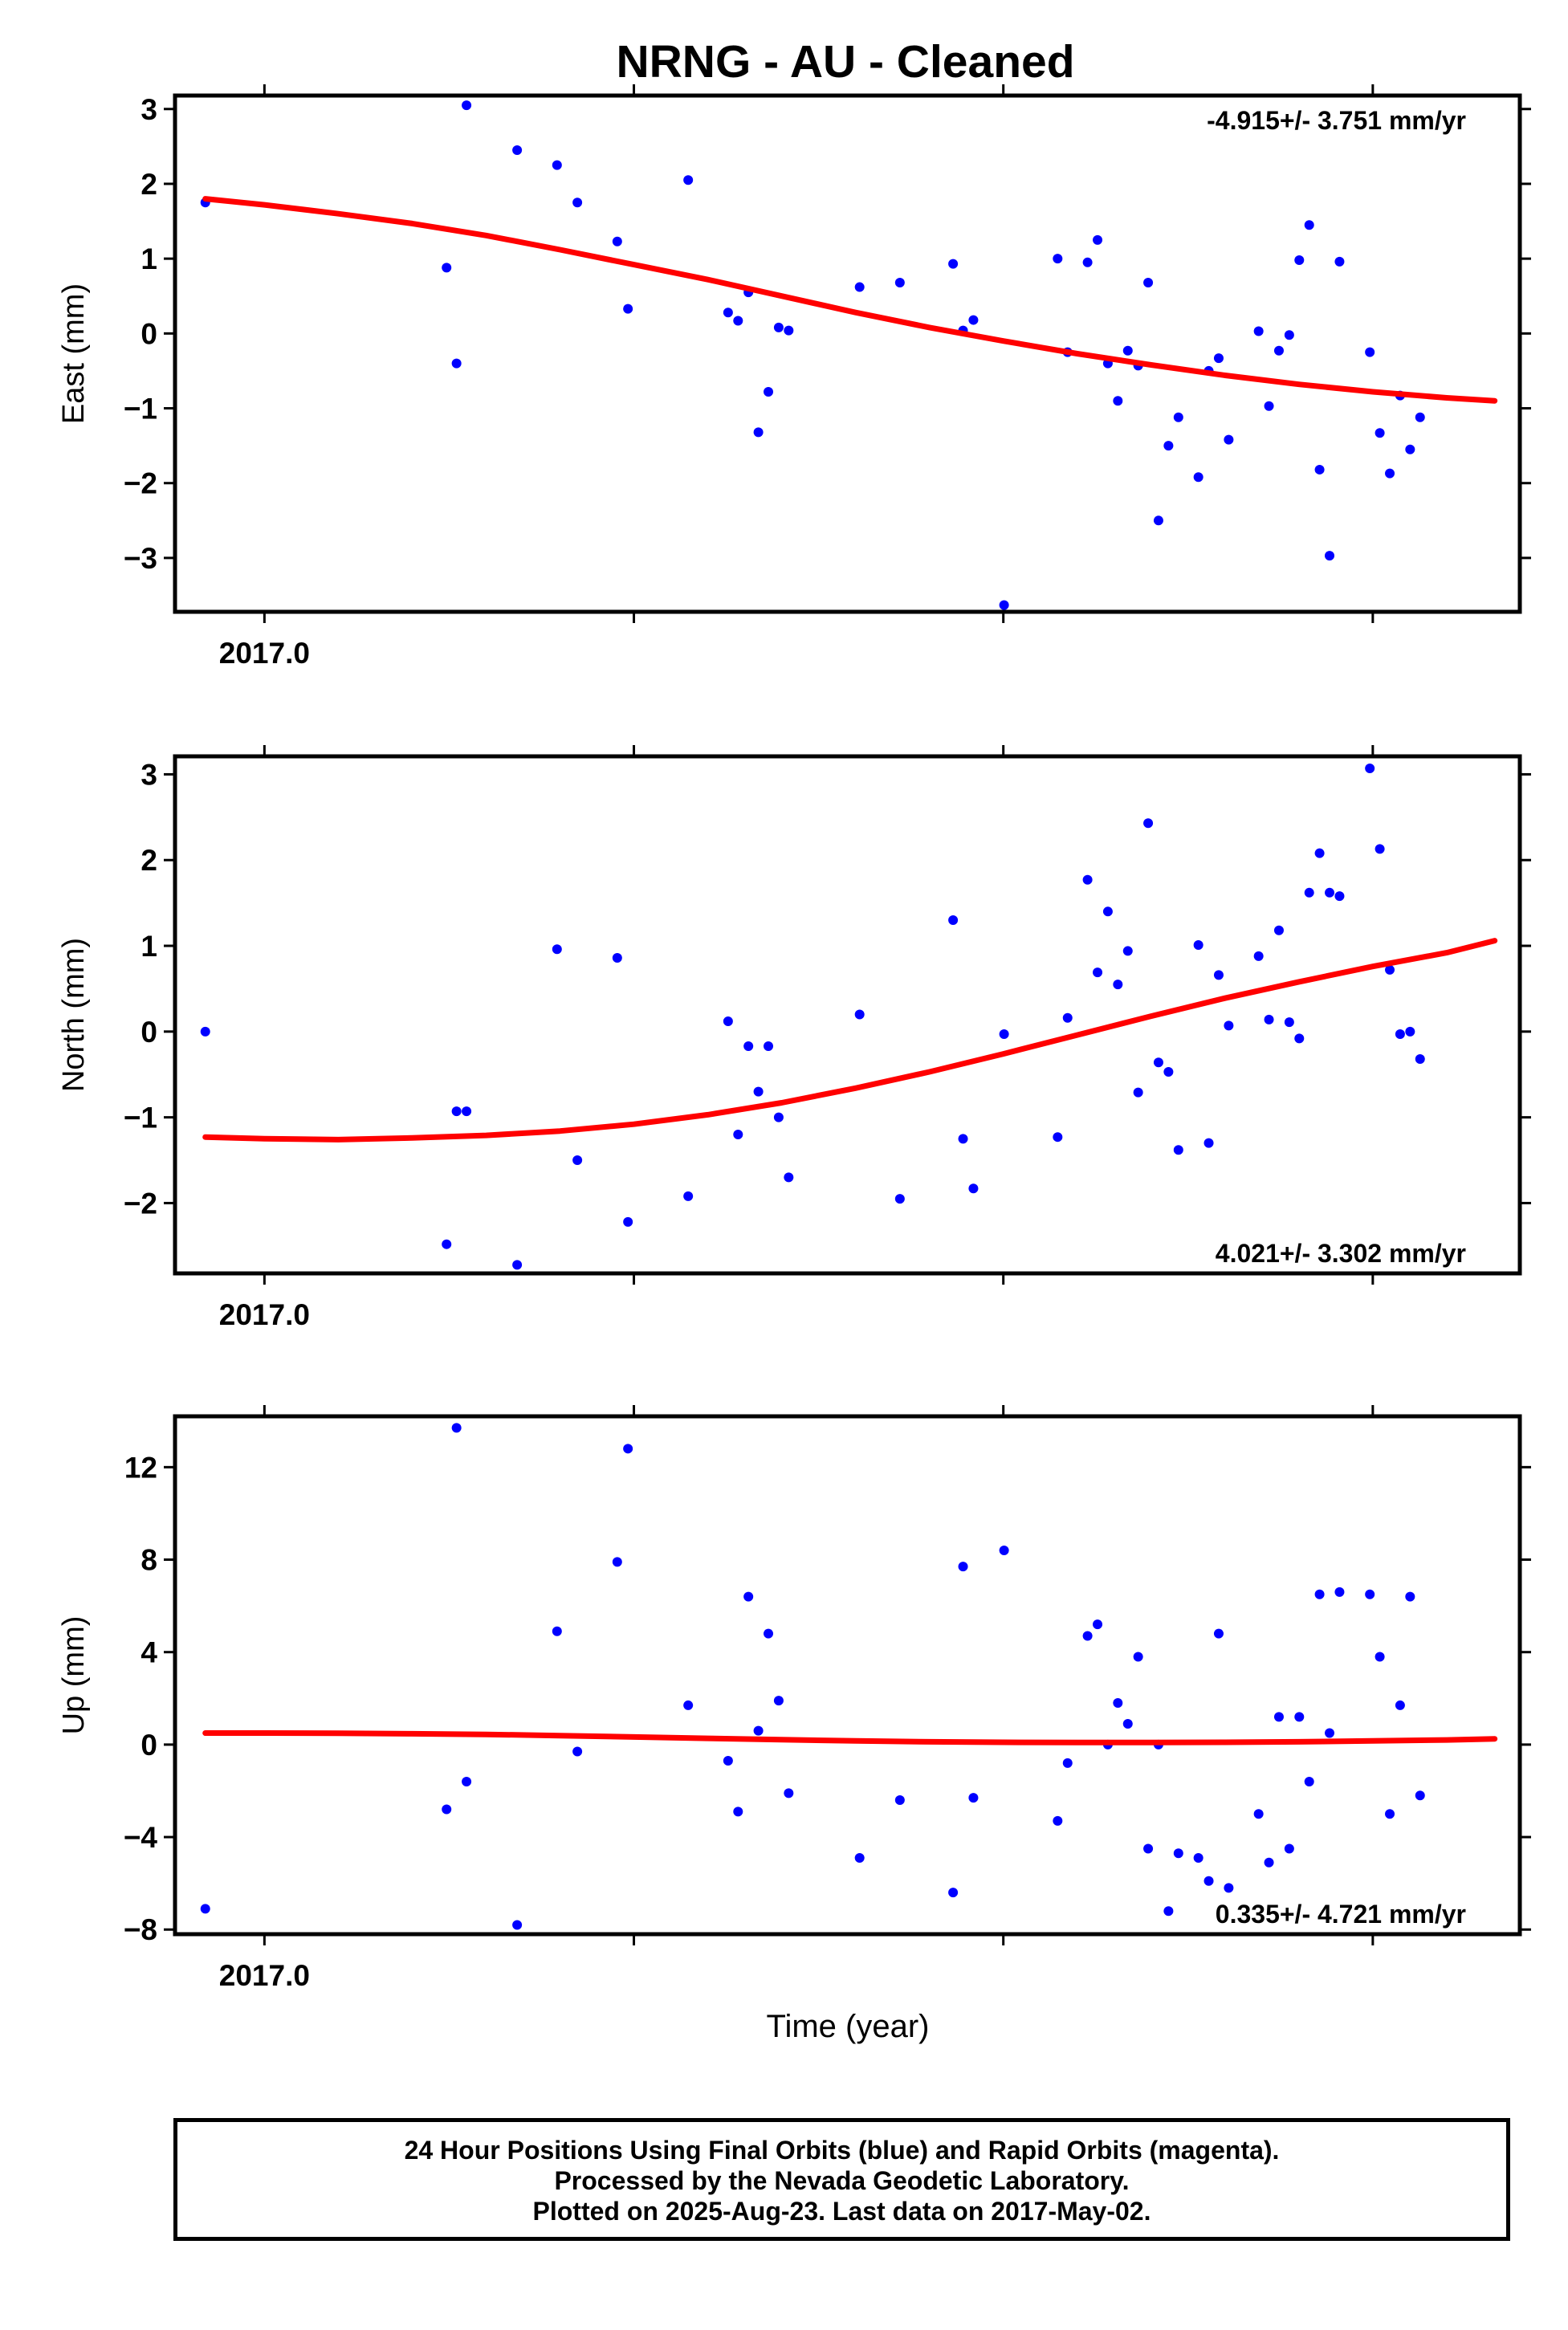  What do you see at coordinates (74, 353) in the screenshot?
I see `y-axis-label: East (mm)` at bounding box center [74, 353].